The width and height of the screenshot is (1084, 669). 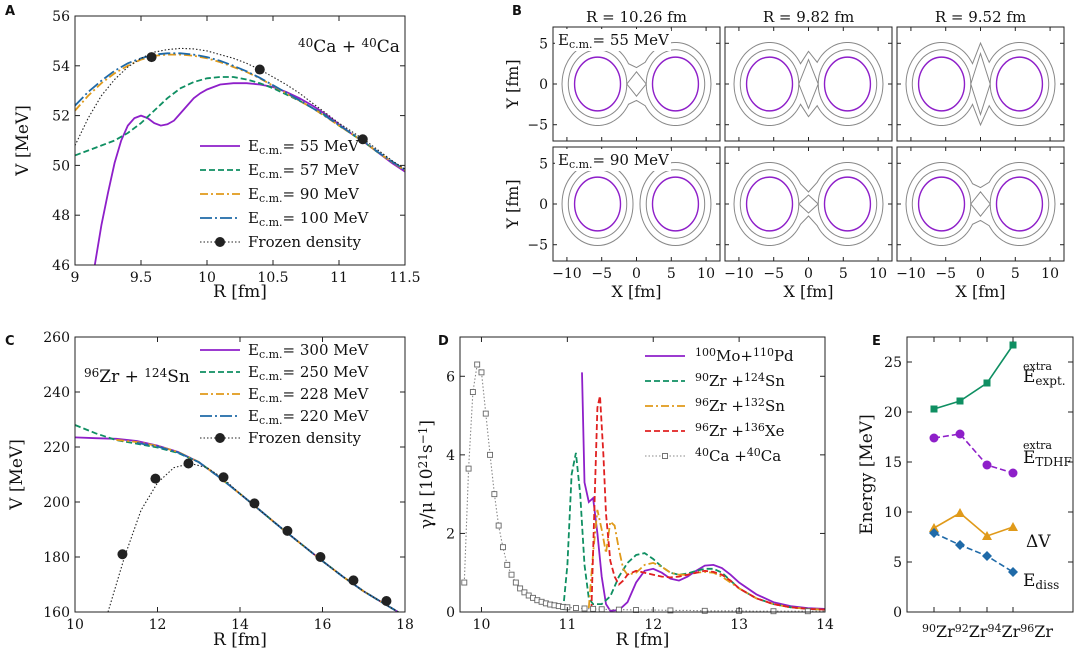 What do you see at coordinates (141, 278) in the screenshot?
I see `x-tick-label: 9.5` at bounding box center [141, 278].